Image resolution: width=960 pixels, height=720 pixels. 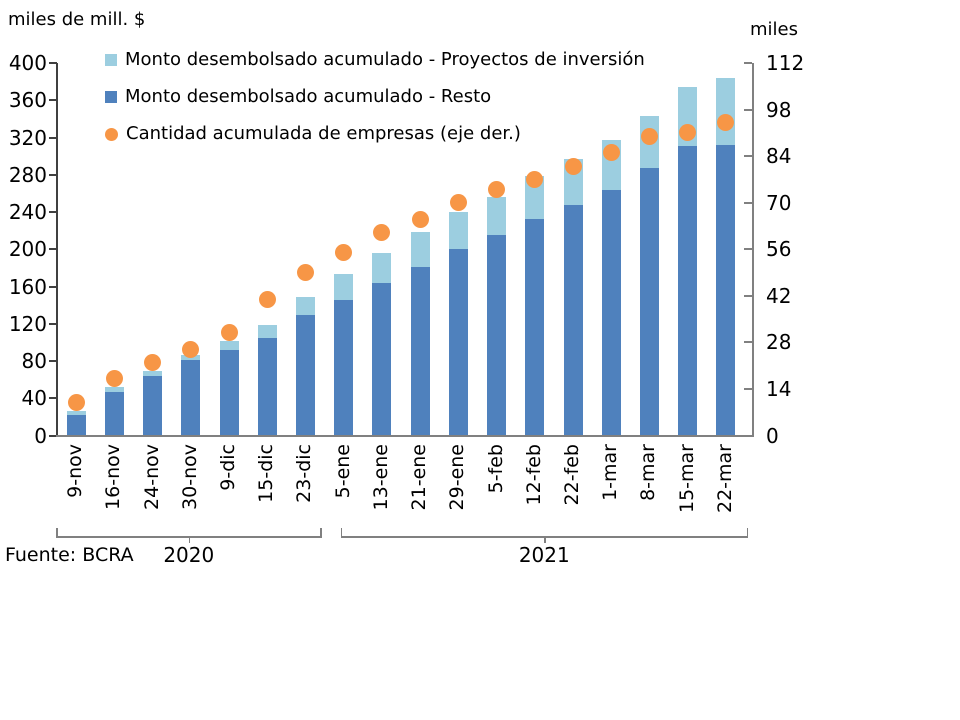 What do you see at coordinates (419, 477) in the screenshot?
I see `x-axis-label: 21-ene` at bounding box center [419, 477].